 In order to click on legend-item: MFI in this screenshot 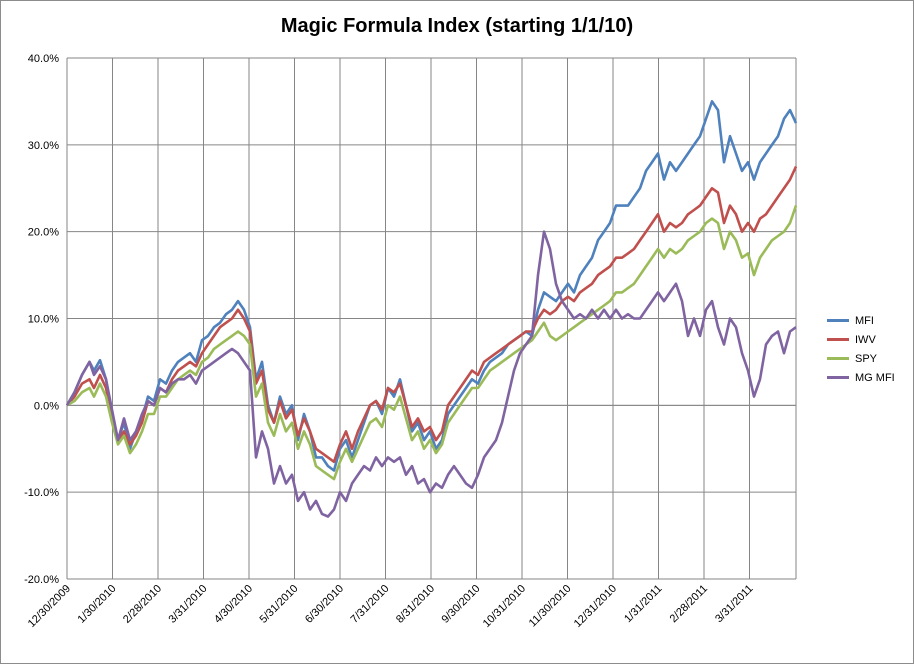, I will do `click(861, 320)`.